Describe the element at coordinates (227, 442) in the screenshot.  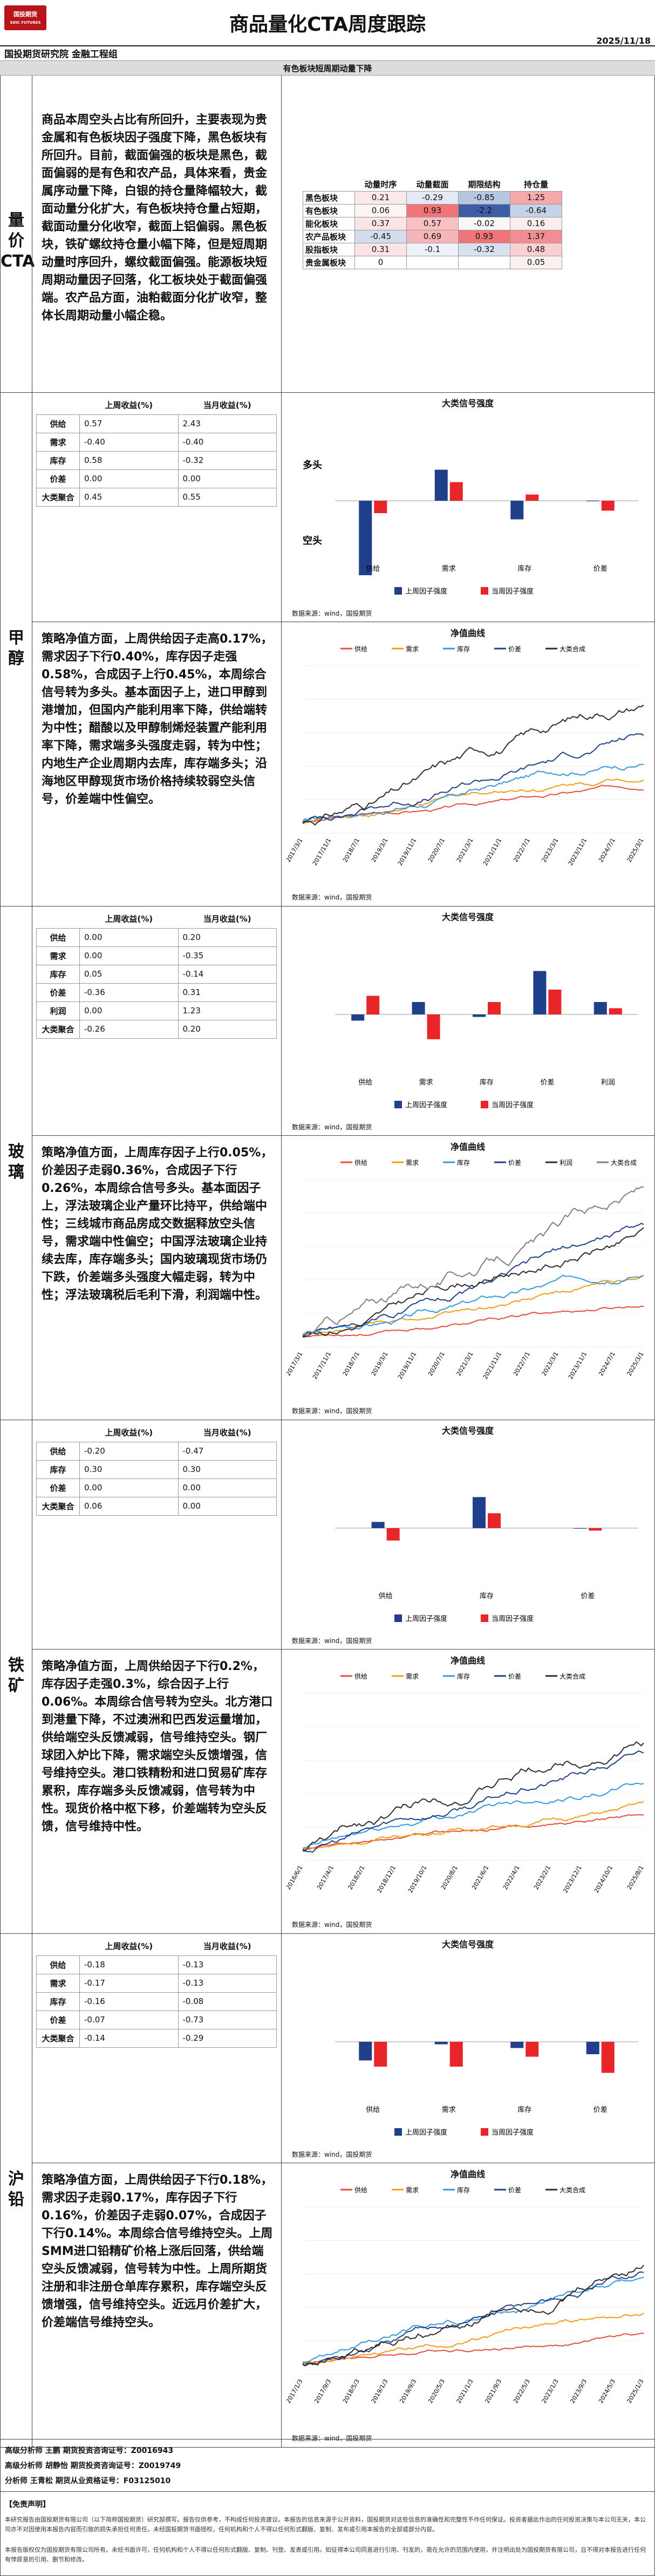
I see `month-return: -0.40` at that location.